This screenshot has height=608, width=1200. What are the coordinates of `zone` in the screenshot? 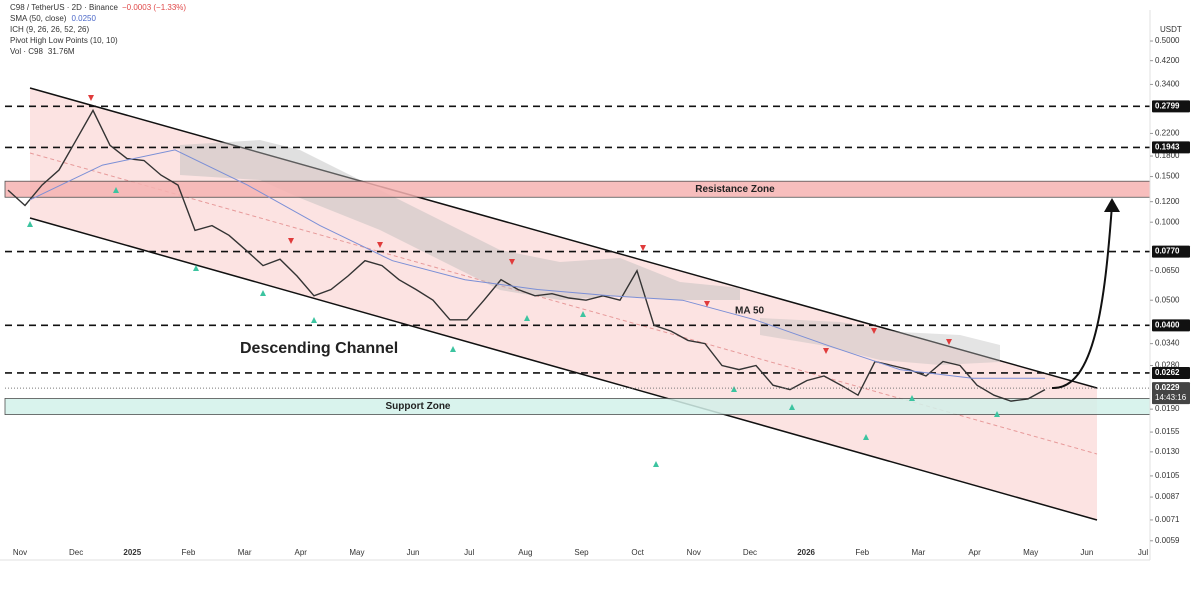 It's located at (577, 406).